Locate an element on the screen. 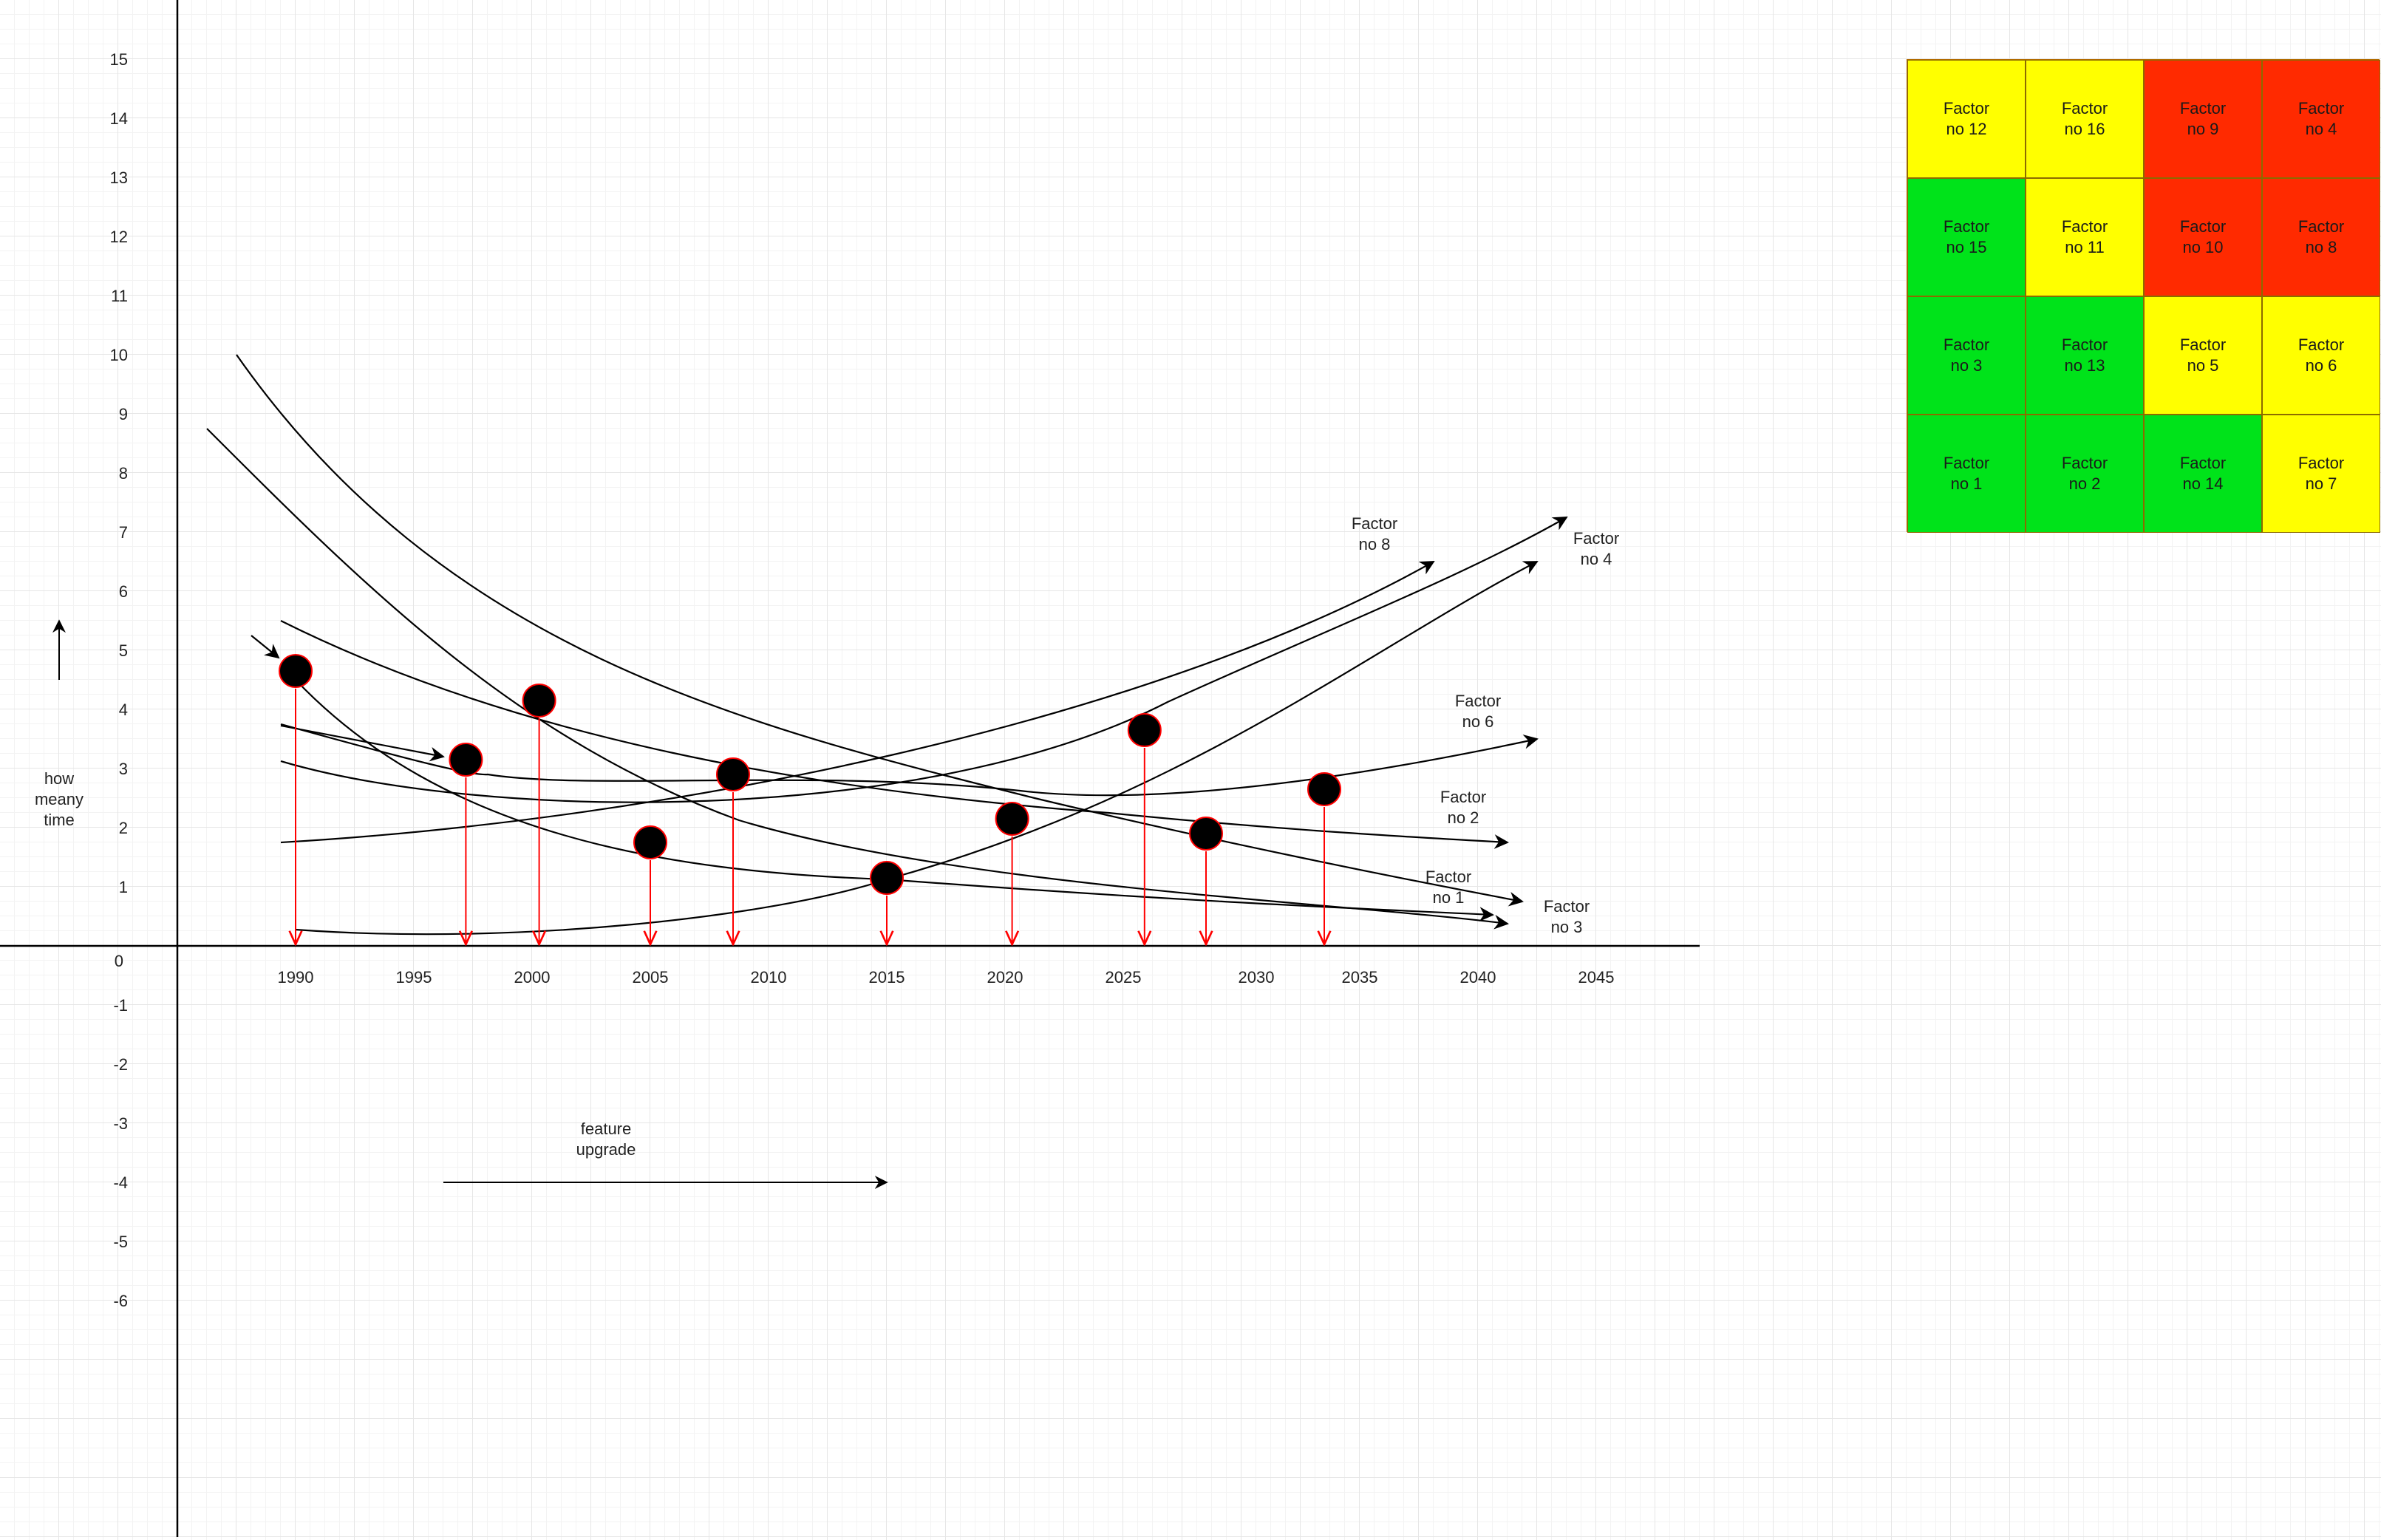 This screenshot has width=2381, height=1540. factor-cell: Factor no 3 is located at coordinates (1966, 355).